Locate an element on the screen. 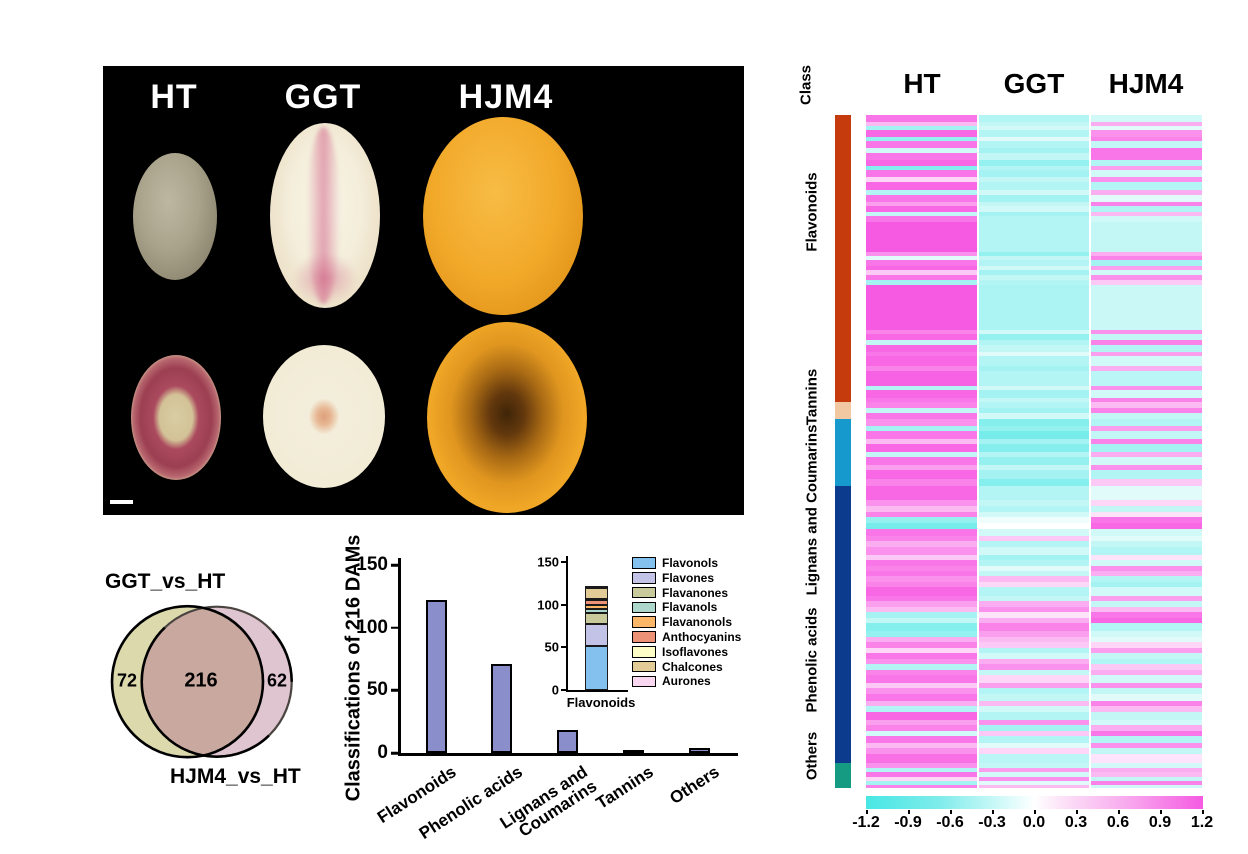  photo-label-ggt: GGT is located at coordinates (323, 97).